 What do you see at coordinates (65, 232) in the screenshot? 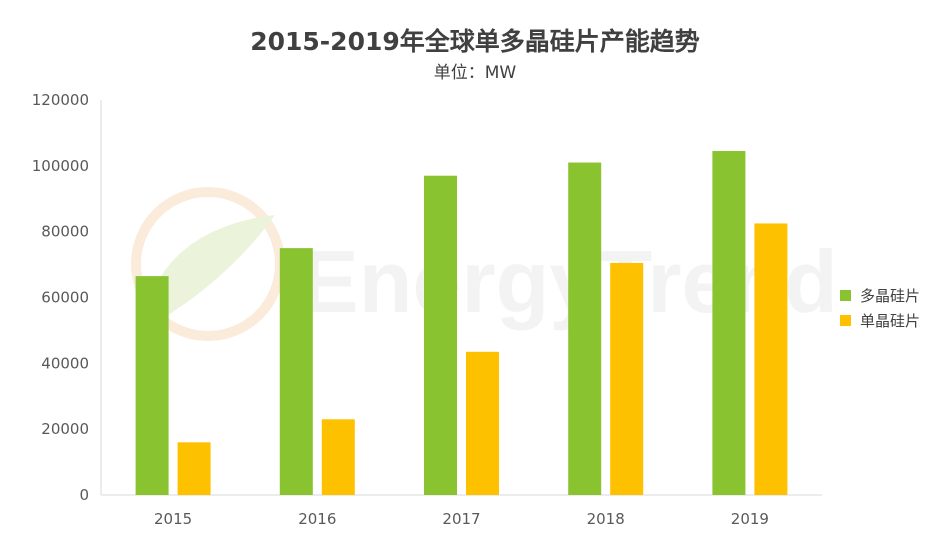
I see `y-tick-label: 80000` at bounding box center [65, 232].